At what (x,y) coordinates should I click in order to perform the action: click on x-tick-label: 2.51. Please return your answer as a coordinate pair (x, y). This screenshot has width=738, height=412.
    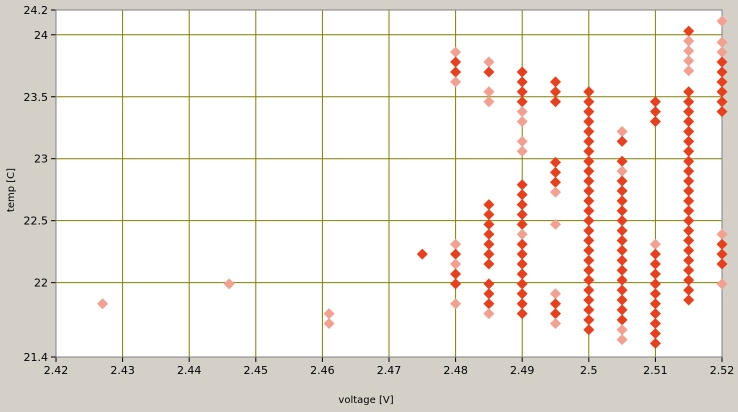
    Looking at the image, I should click on (655, 370).